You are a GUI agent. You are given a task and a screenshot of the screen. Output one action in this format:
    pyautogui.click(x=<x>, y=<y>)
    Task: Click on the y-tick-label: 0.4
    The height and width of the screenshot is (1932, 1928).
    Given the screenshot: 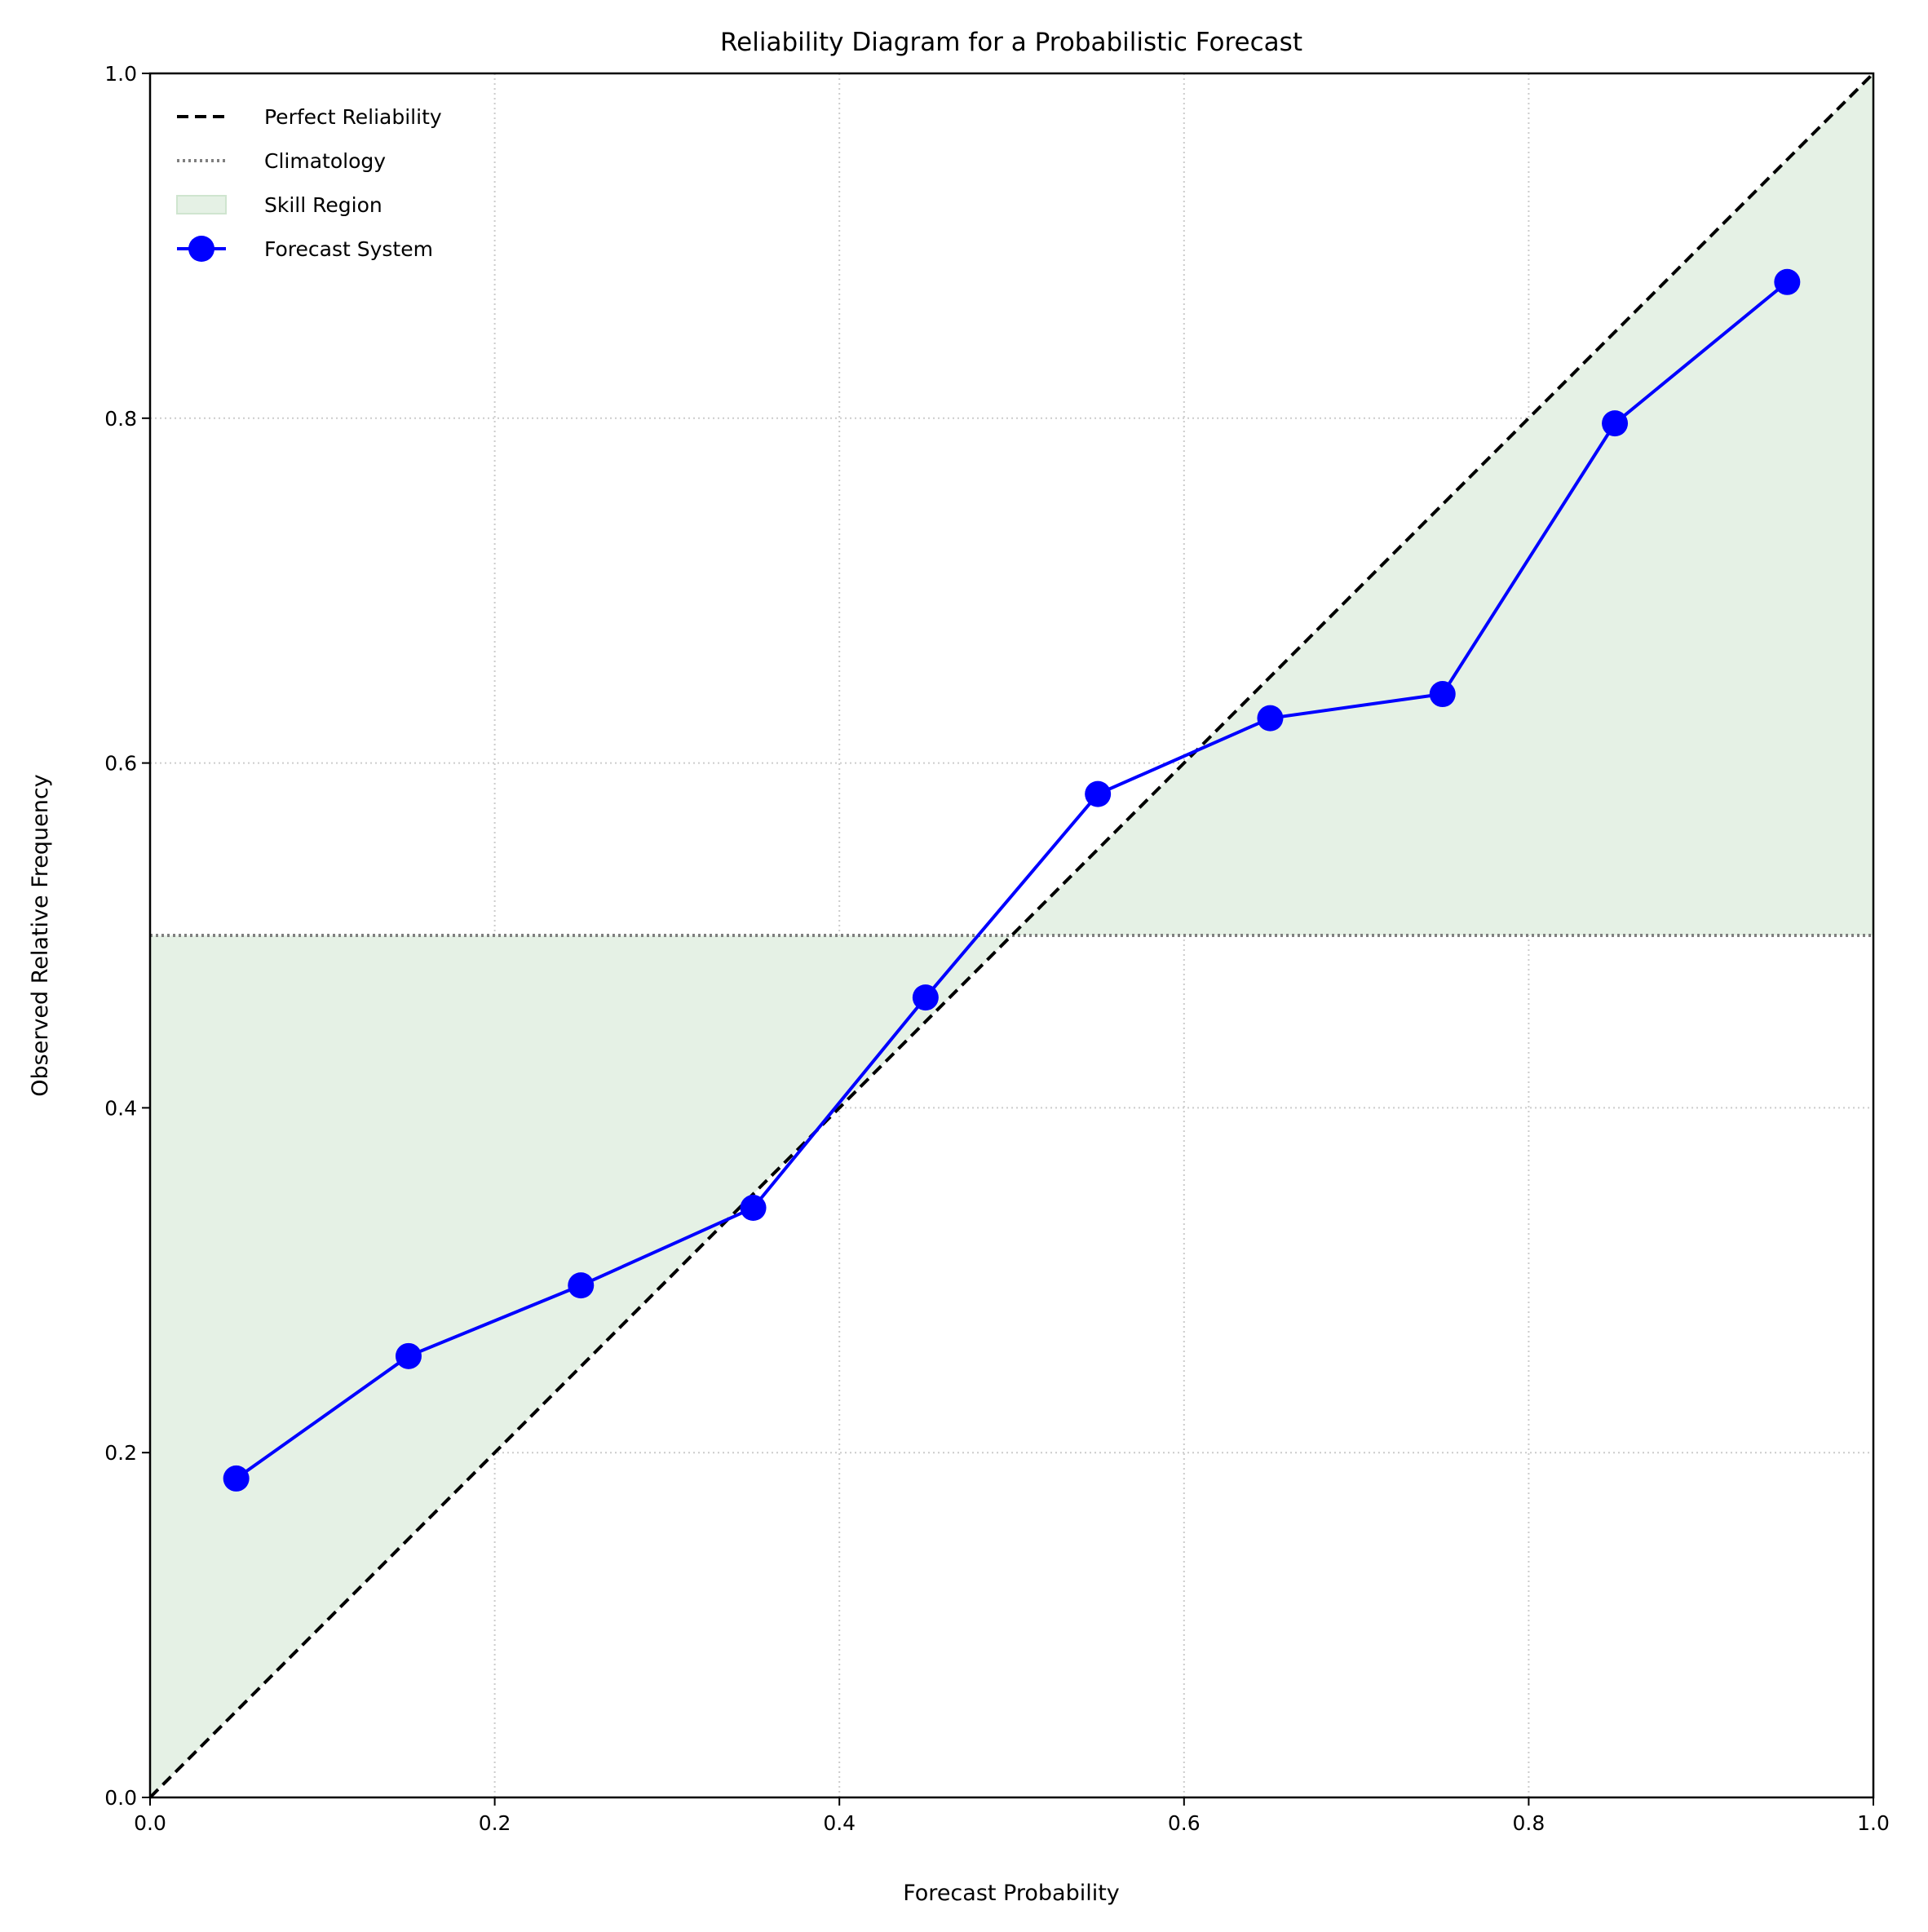 What is the action you would take?
    pyautogui.click(x=120, y=1108)
    